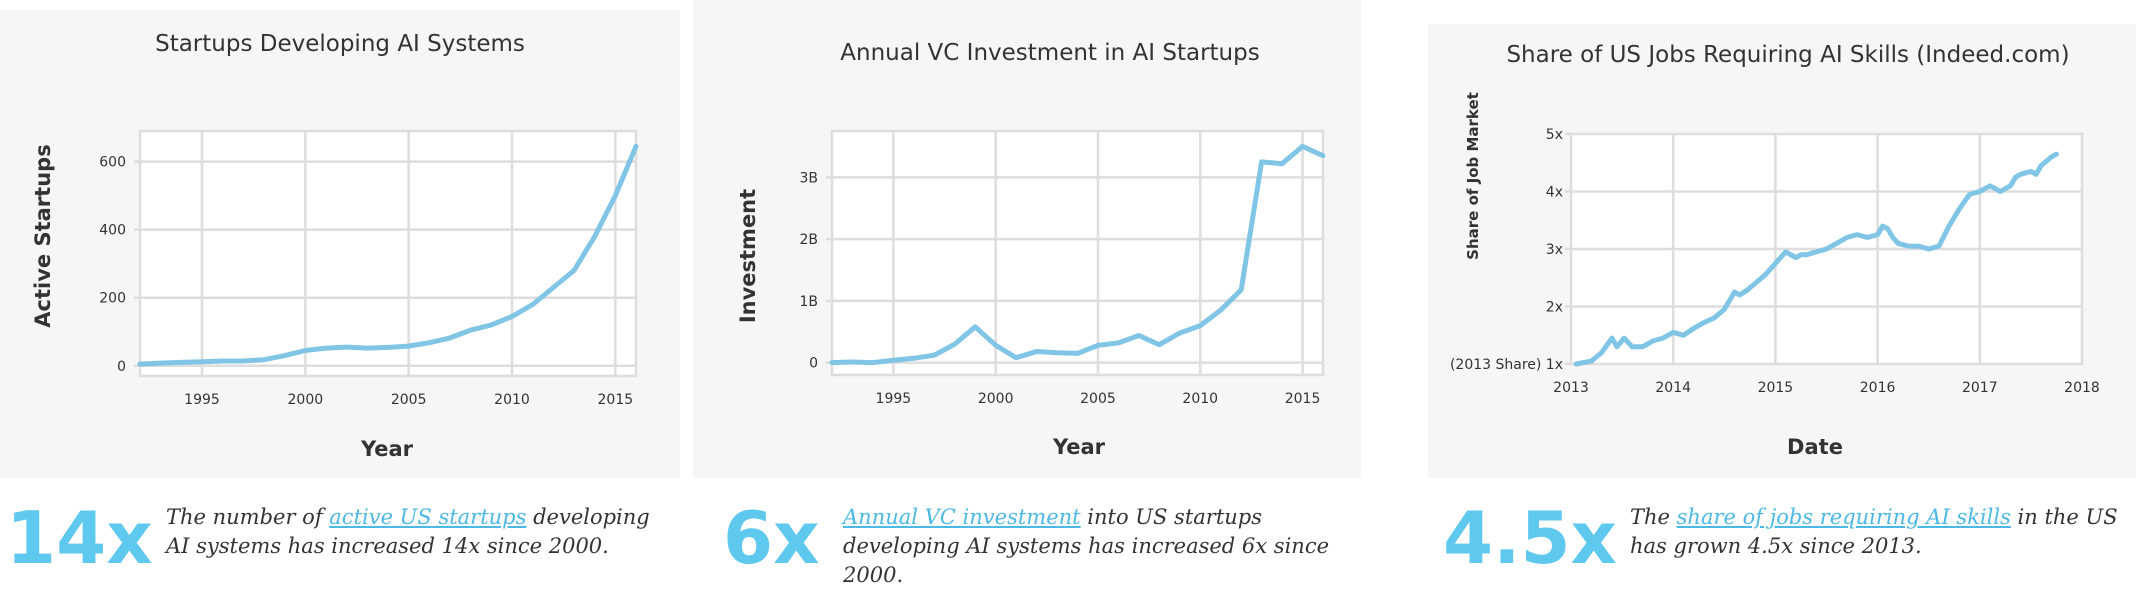 This screenshot has height=590, width=2137. What do you see at coordinates (1554, 250) in the screenshot?
I see `y-tick-label: 3x` at bounding box center [1554, 250].